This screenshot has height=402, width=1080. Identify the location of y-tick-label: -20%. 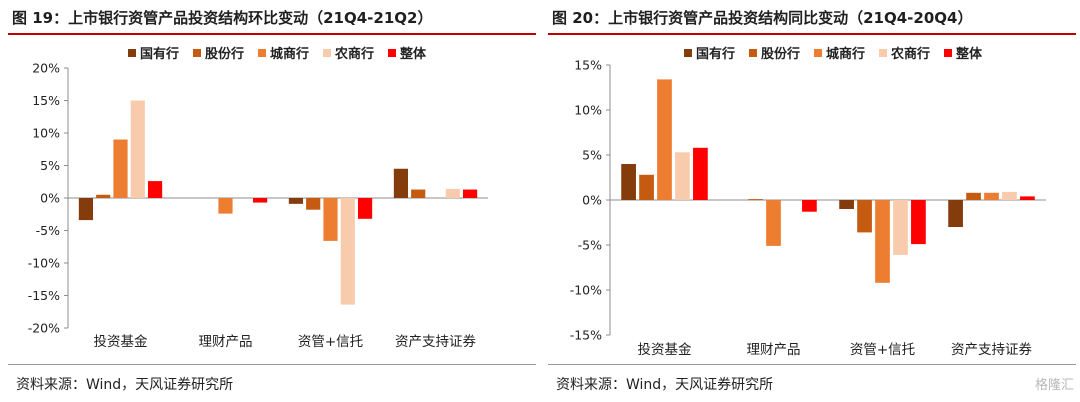
(44, 328).